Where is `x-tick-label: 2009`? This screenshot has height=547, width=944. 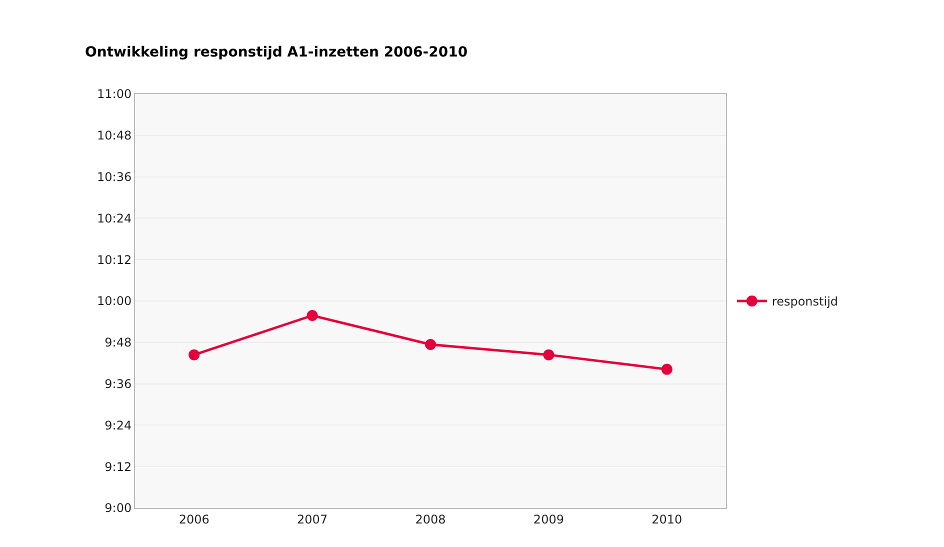
x-tick-label: 2009 is located at coordinates (548, 519).